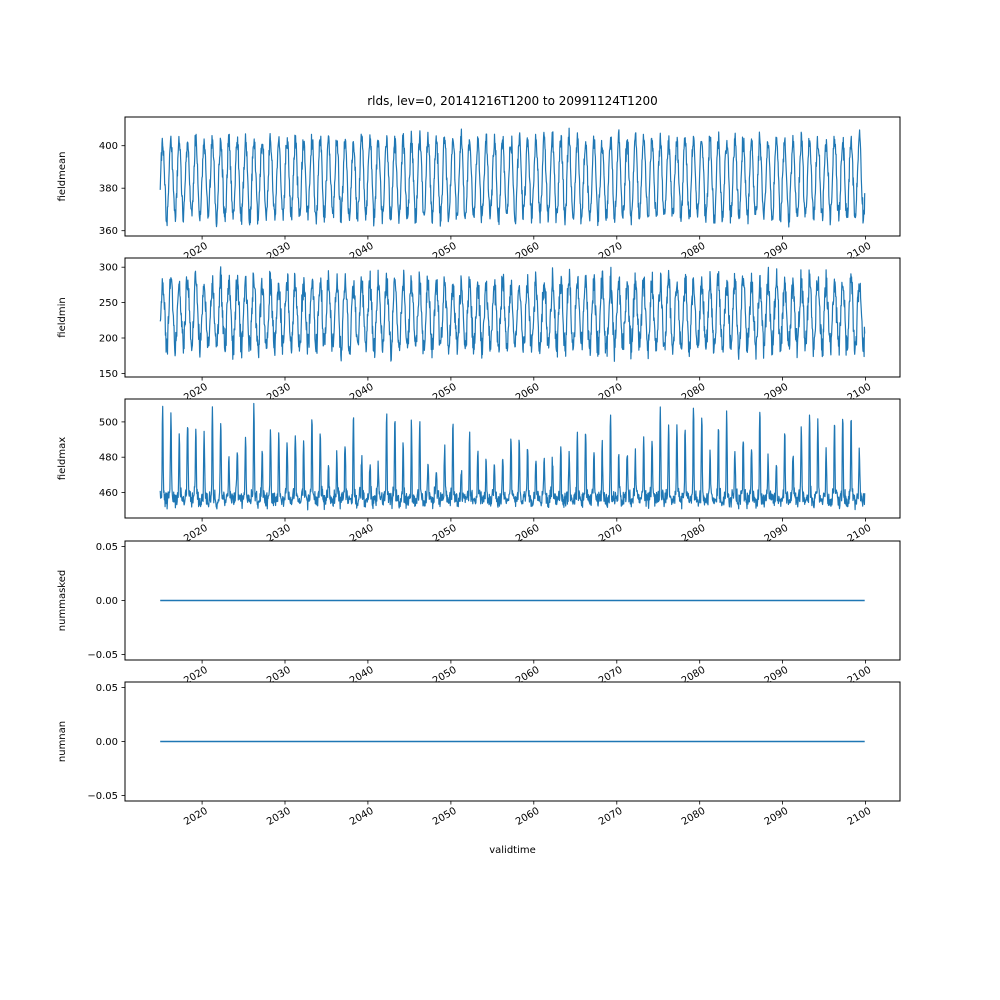  What do you see at coordinates (62, 317) in the screenshot?
I see `y-axis-label-fieldmin: fieldmin` at bounding box center [62, 317].